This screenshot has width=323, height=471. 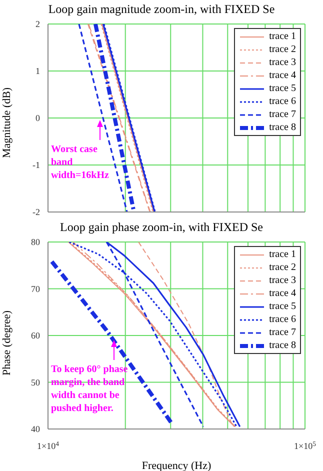 I want to click on y-axis-title: Phase (degree), so click(x=6, y=343).